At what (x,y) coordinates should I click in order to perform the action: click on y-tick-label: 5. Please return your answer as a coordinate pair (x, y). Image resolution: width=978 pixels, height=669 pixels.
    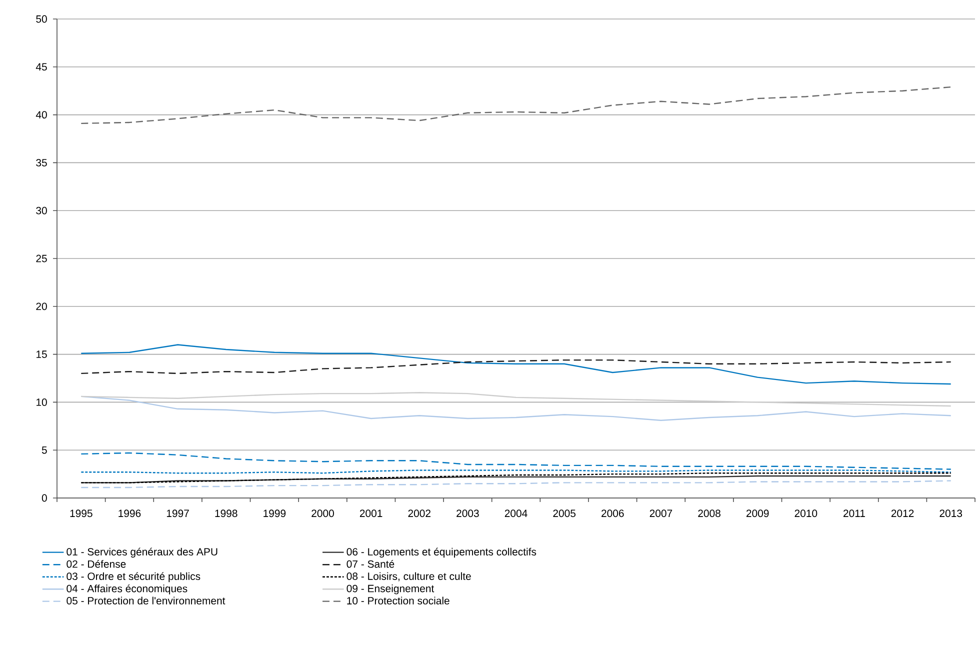
    Looking at the image, I should click on (44, 450).